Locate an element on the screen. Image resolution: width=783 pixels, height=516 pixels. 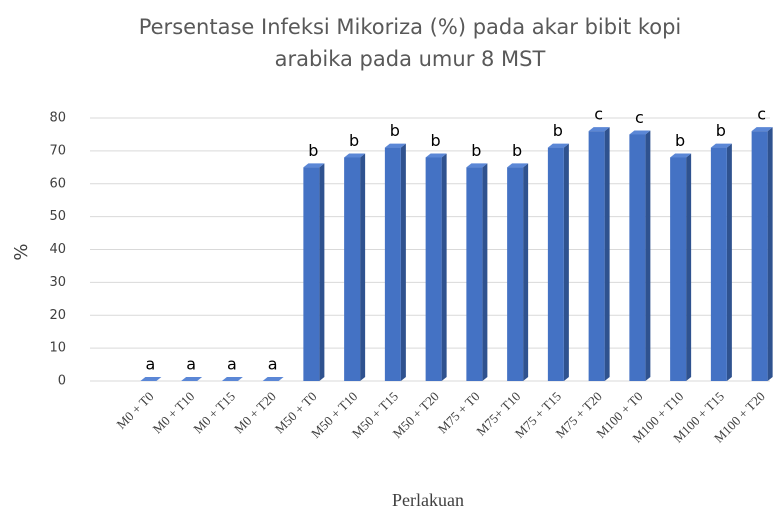
y-tick-label: 60 is located at coordinates (57, 183).